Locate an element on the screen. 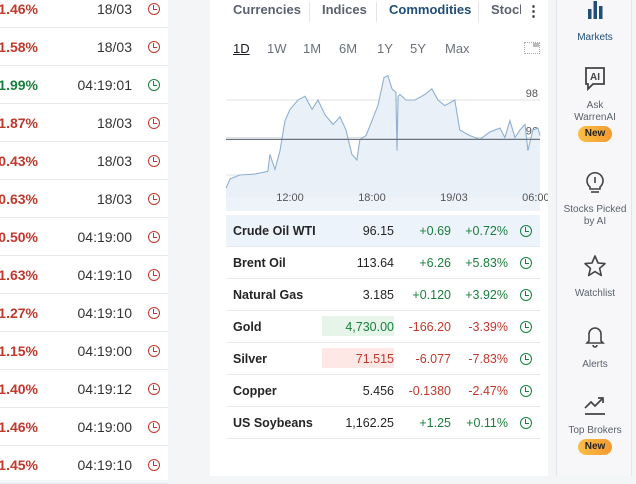 The image size is (636, 484). price-area is located at coordinates (383, 136).